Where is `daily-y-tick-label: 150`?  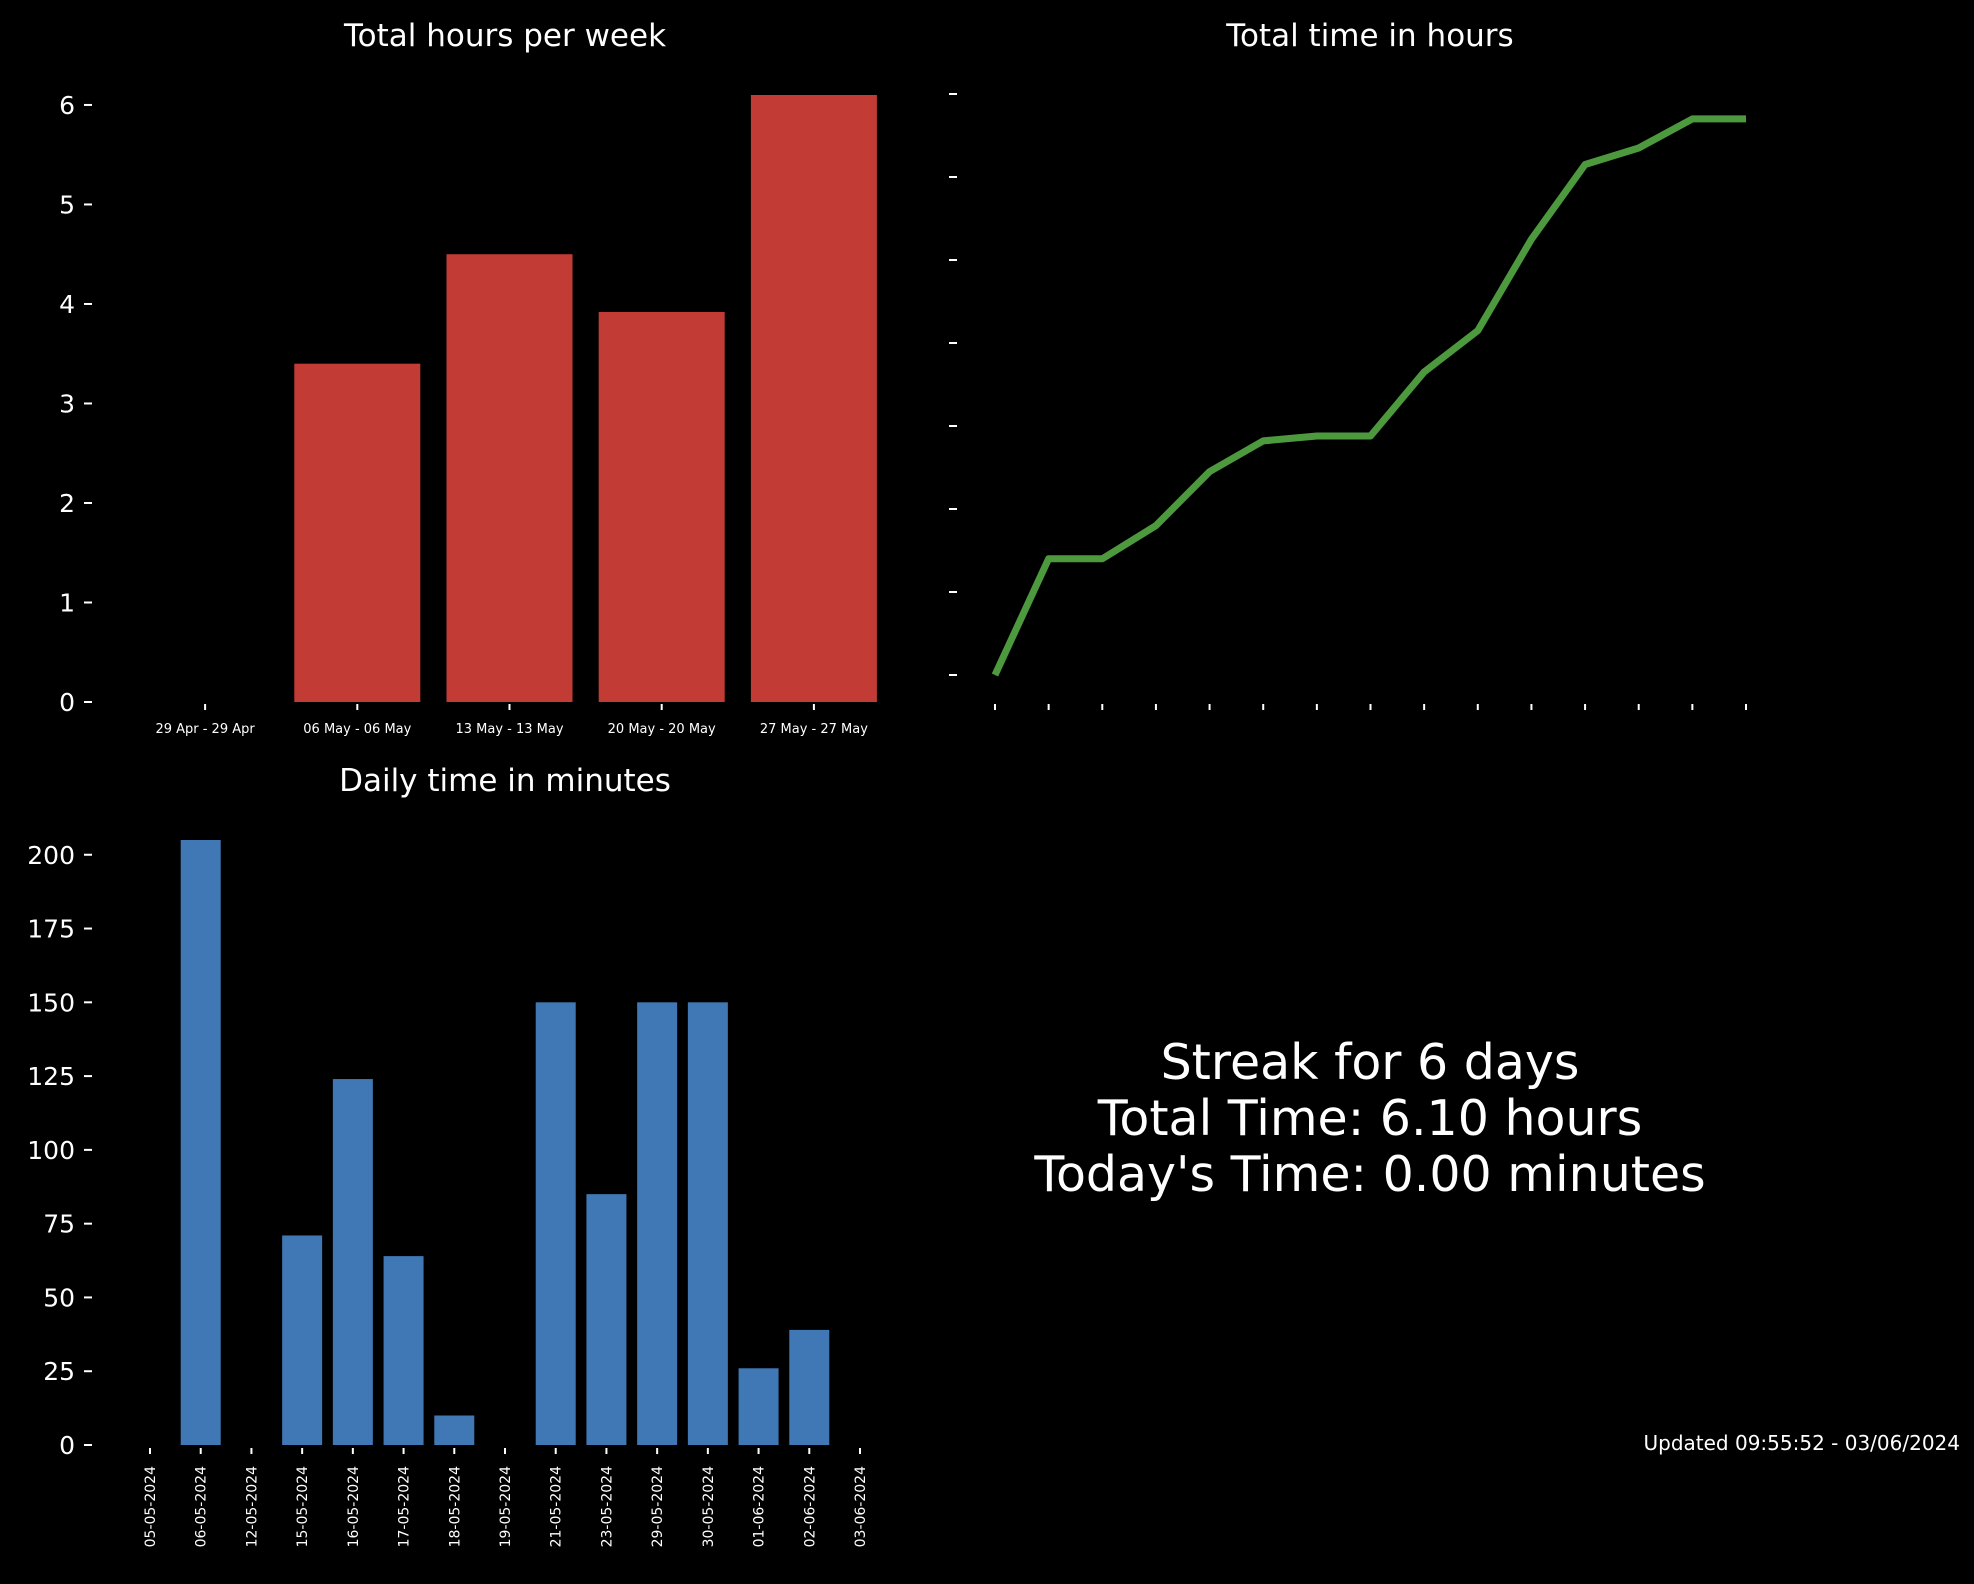 daily-y-tick-label: 150 is located at coordinates (51, 1002).